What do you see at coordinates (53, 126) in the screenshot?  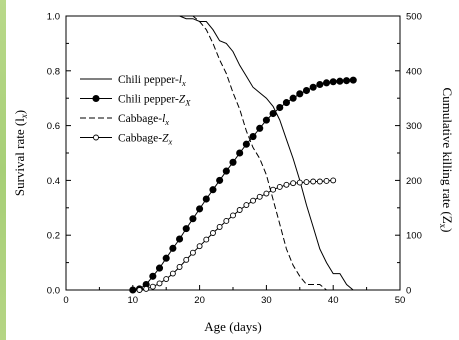 I see `left-y-tick-label: 0.6` at bounding box center [53, 126].